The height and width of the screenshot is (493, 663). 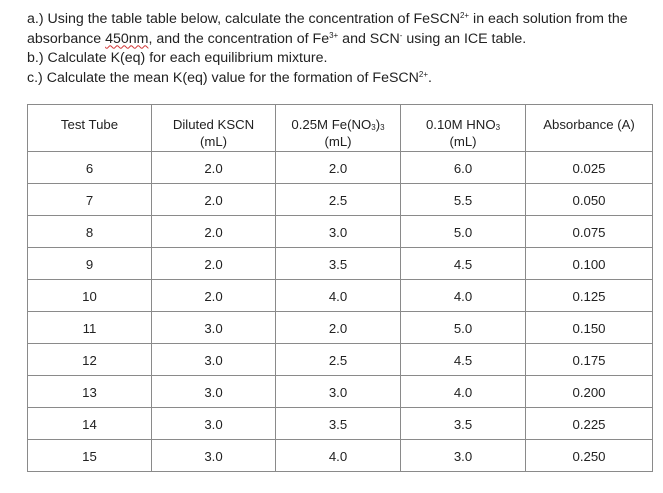 I want to click on table-row: 11 3.0 2.0 5.0 0.150, so click(x=340, y=327).